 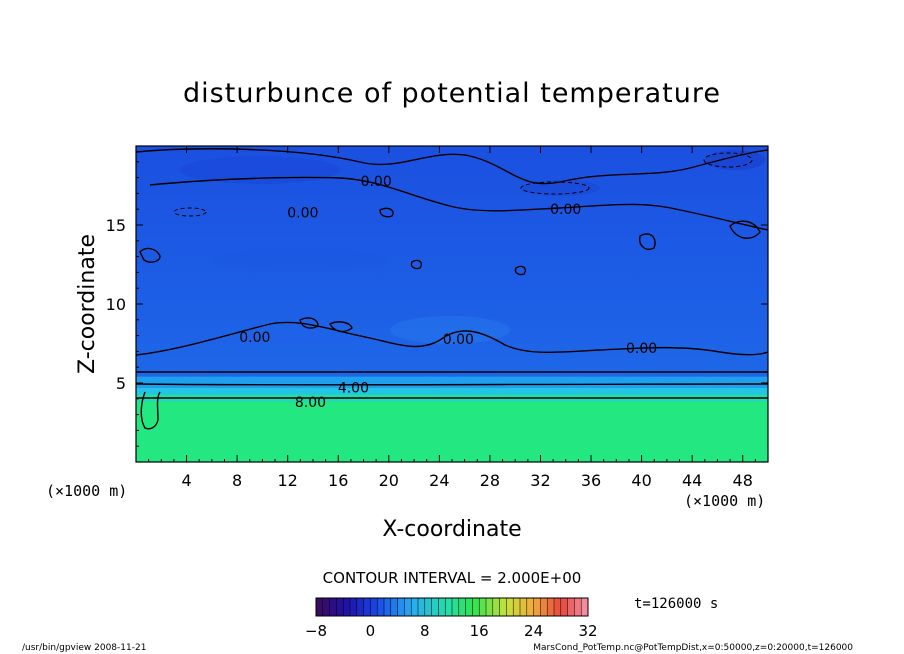 What do you see at coordinates (439, 480) in the screenshot?
I see `x-tick-label: 24` at bounding box center [439, 480].